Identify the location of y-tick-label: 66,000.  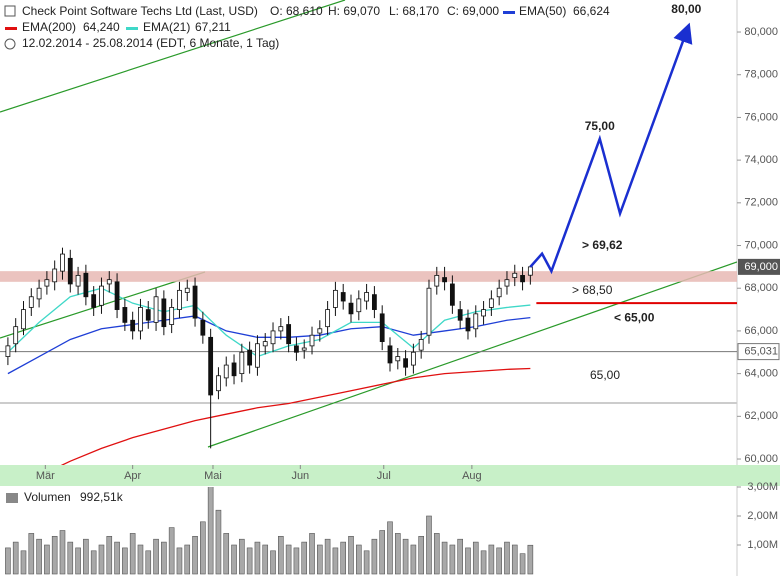
(761, 331).